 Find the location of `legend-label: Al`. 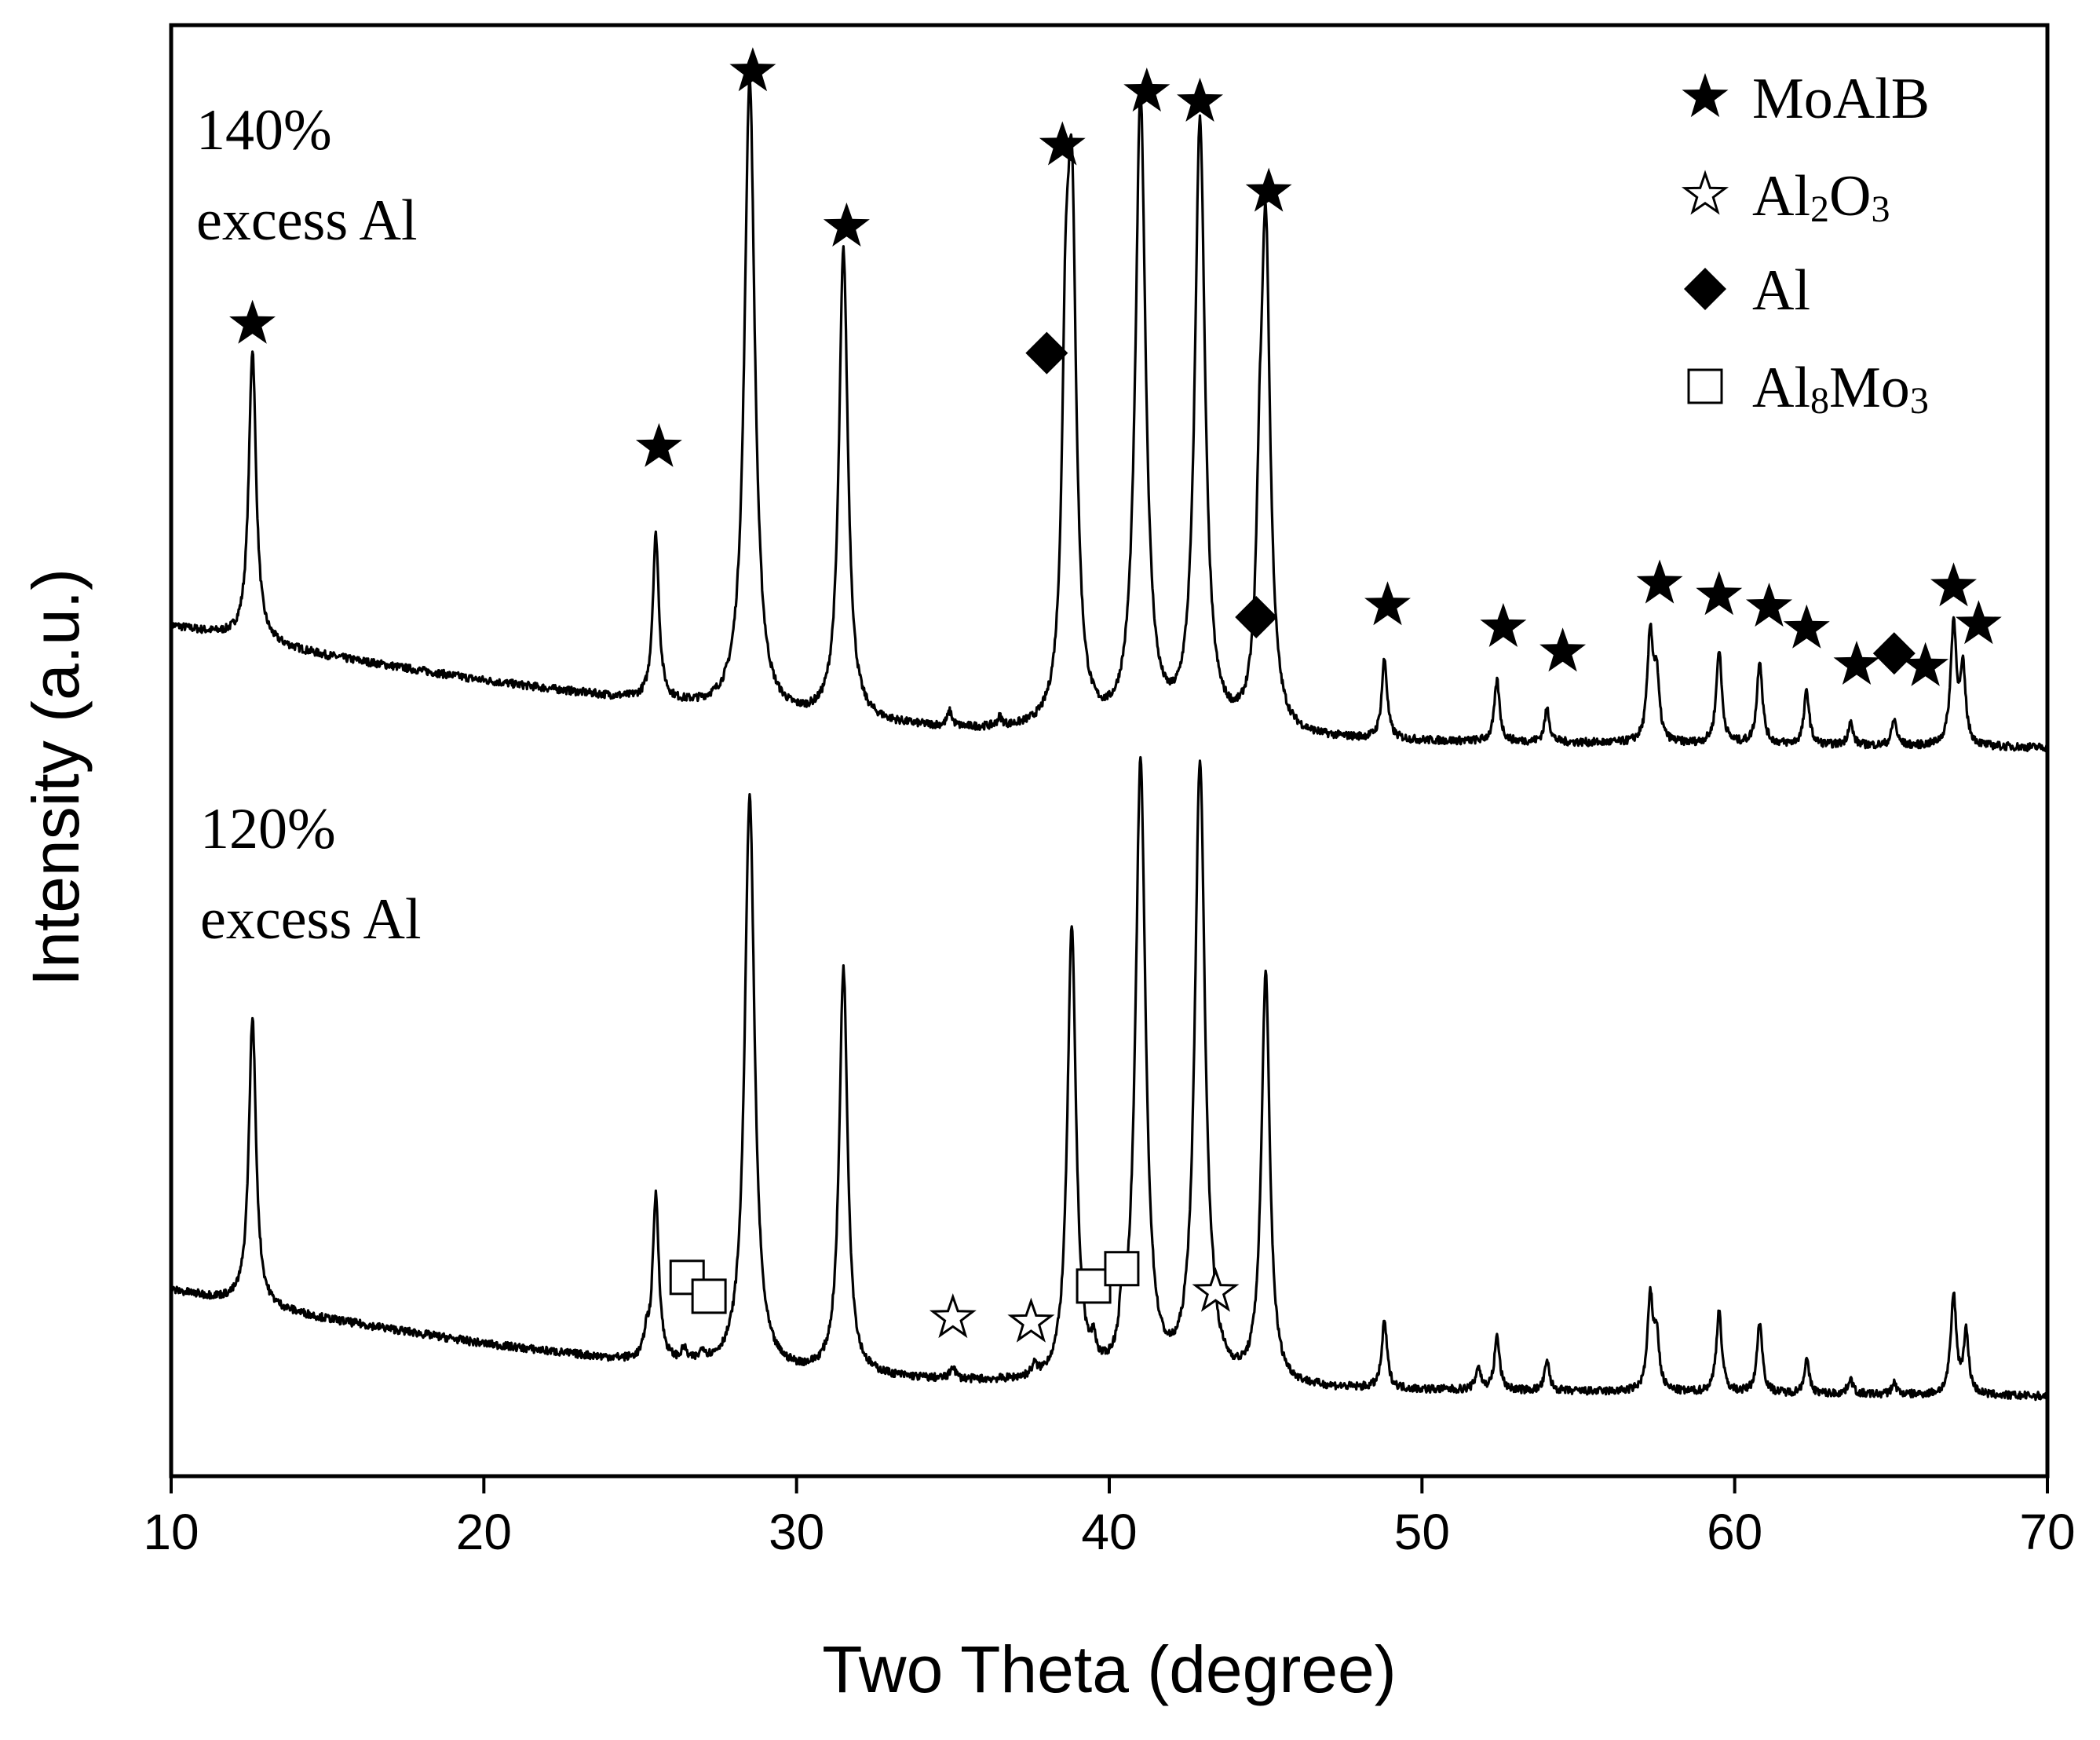

legend-label: Al is located at coordinates (1781, 290).